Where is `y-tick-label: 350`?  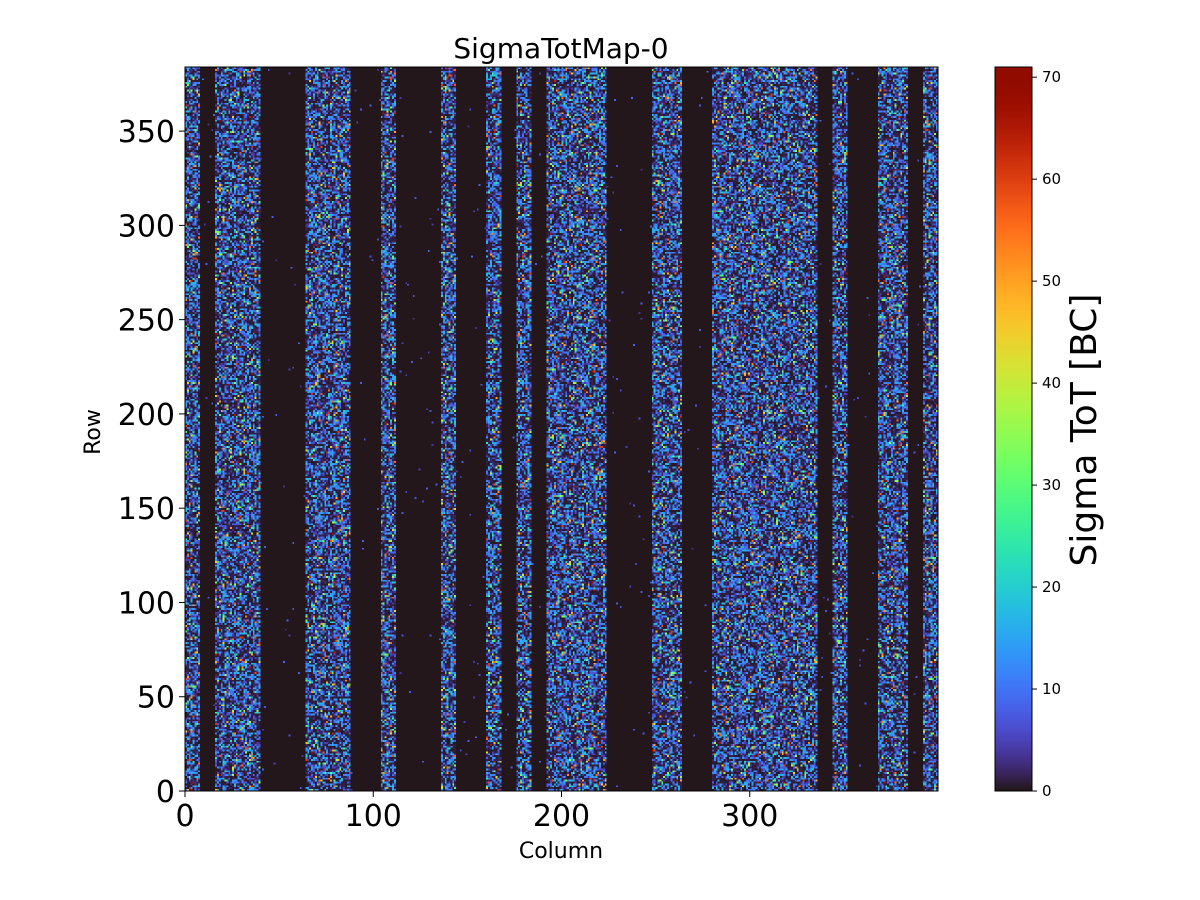
y-tick-label: 350 is located at coordinates (146, 132).